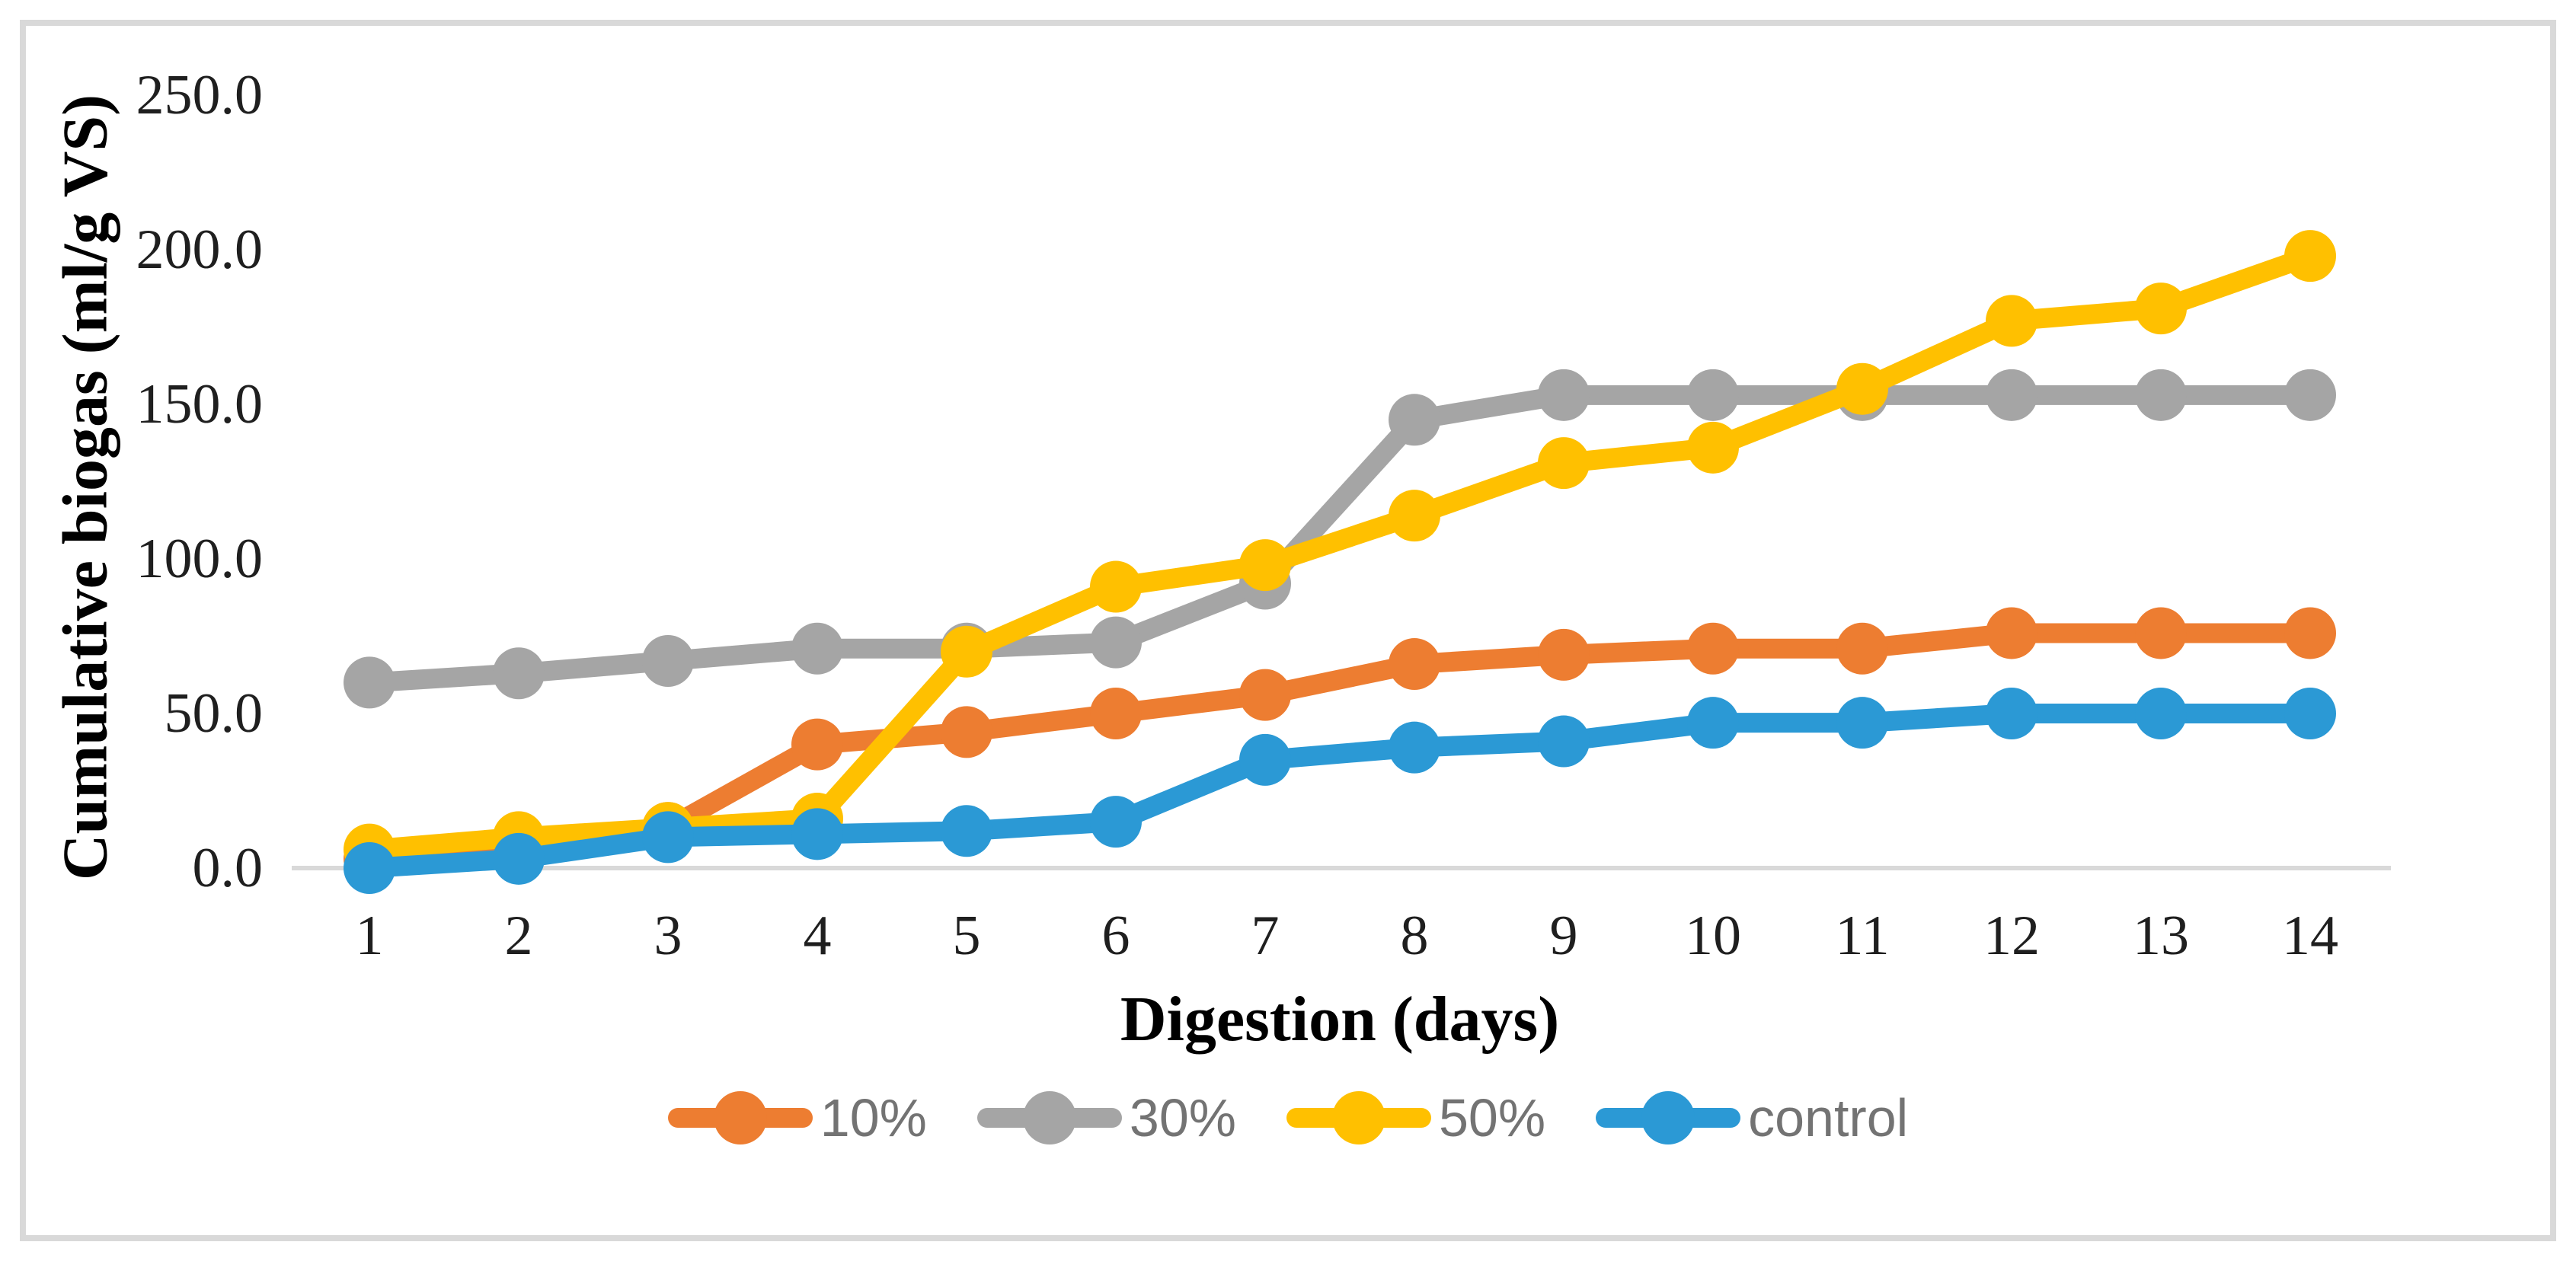  Describe the element at coordinates (668, 936) in the screenshot. I see `x-tick-label-3: 3` at that location.